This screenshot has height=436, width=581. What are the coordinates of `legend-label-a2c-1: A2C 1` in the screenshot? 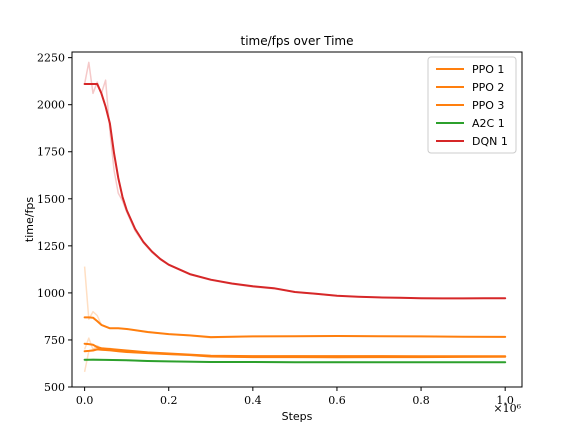 It's located at (488, 123).